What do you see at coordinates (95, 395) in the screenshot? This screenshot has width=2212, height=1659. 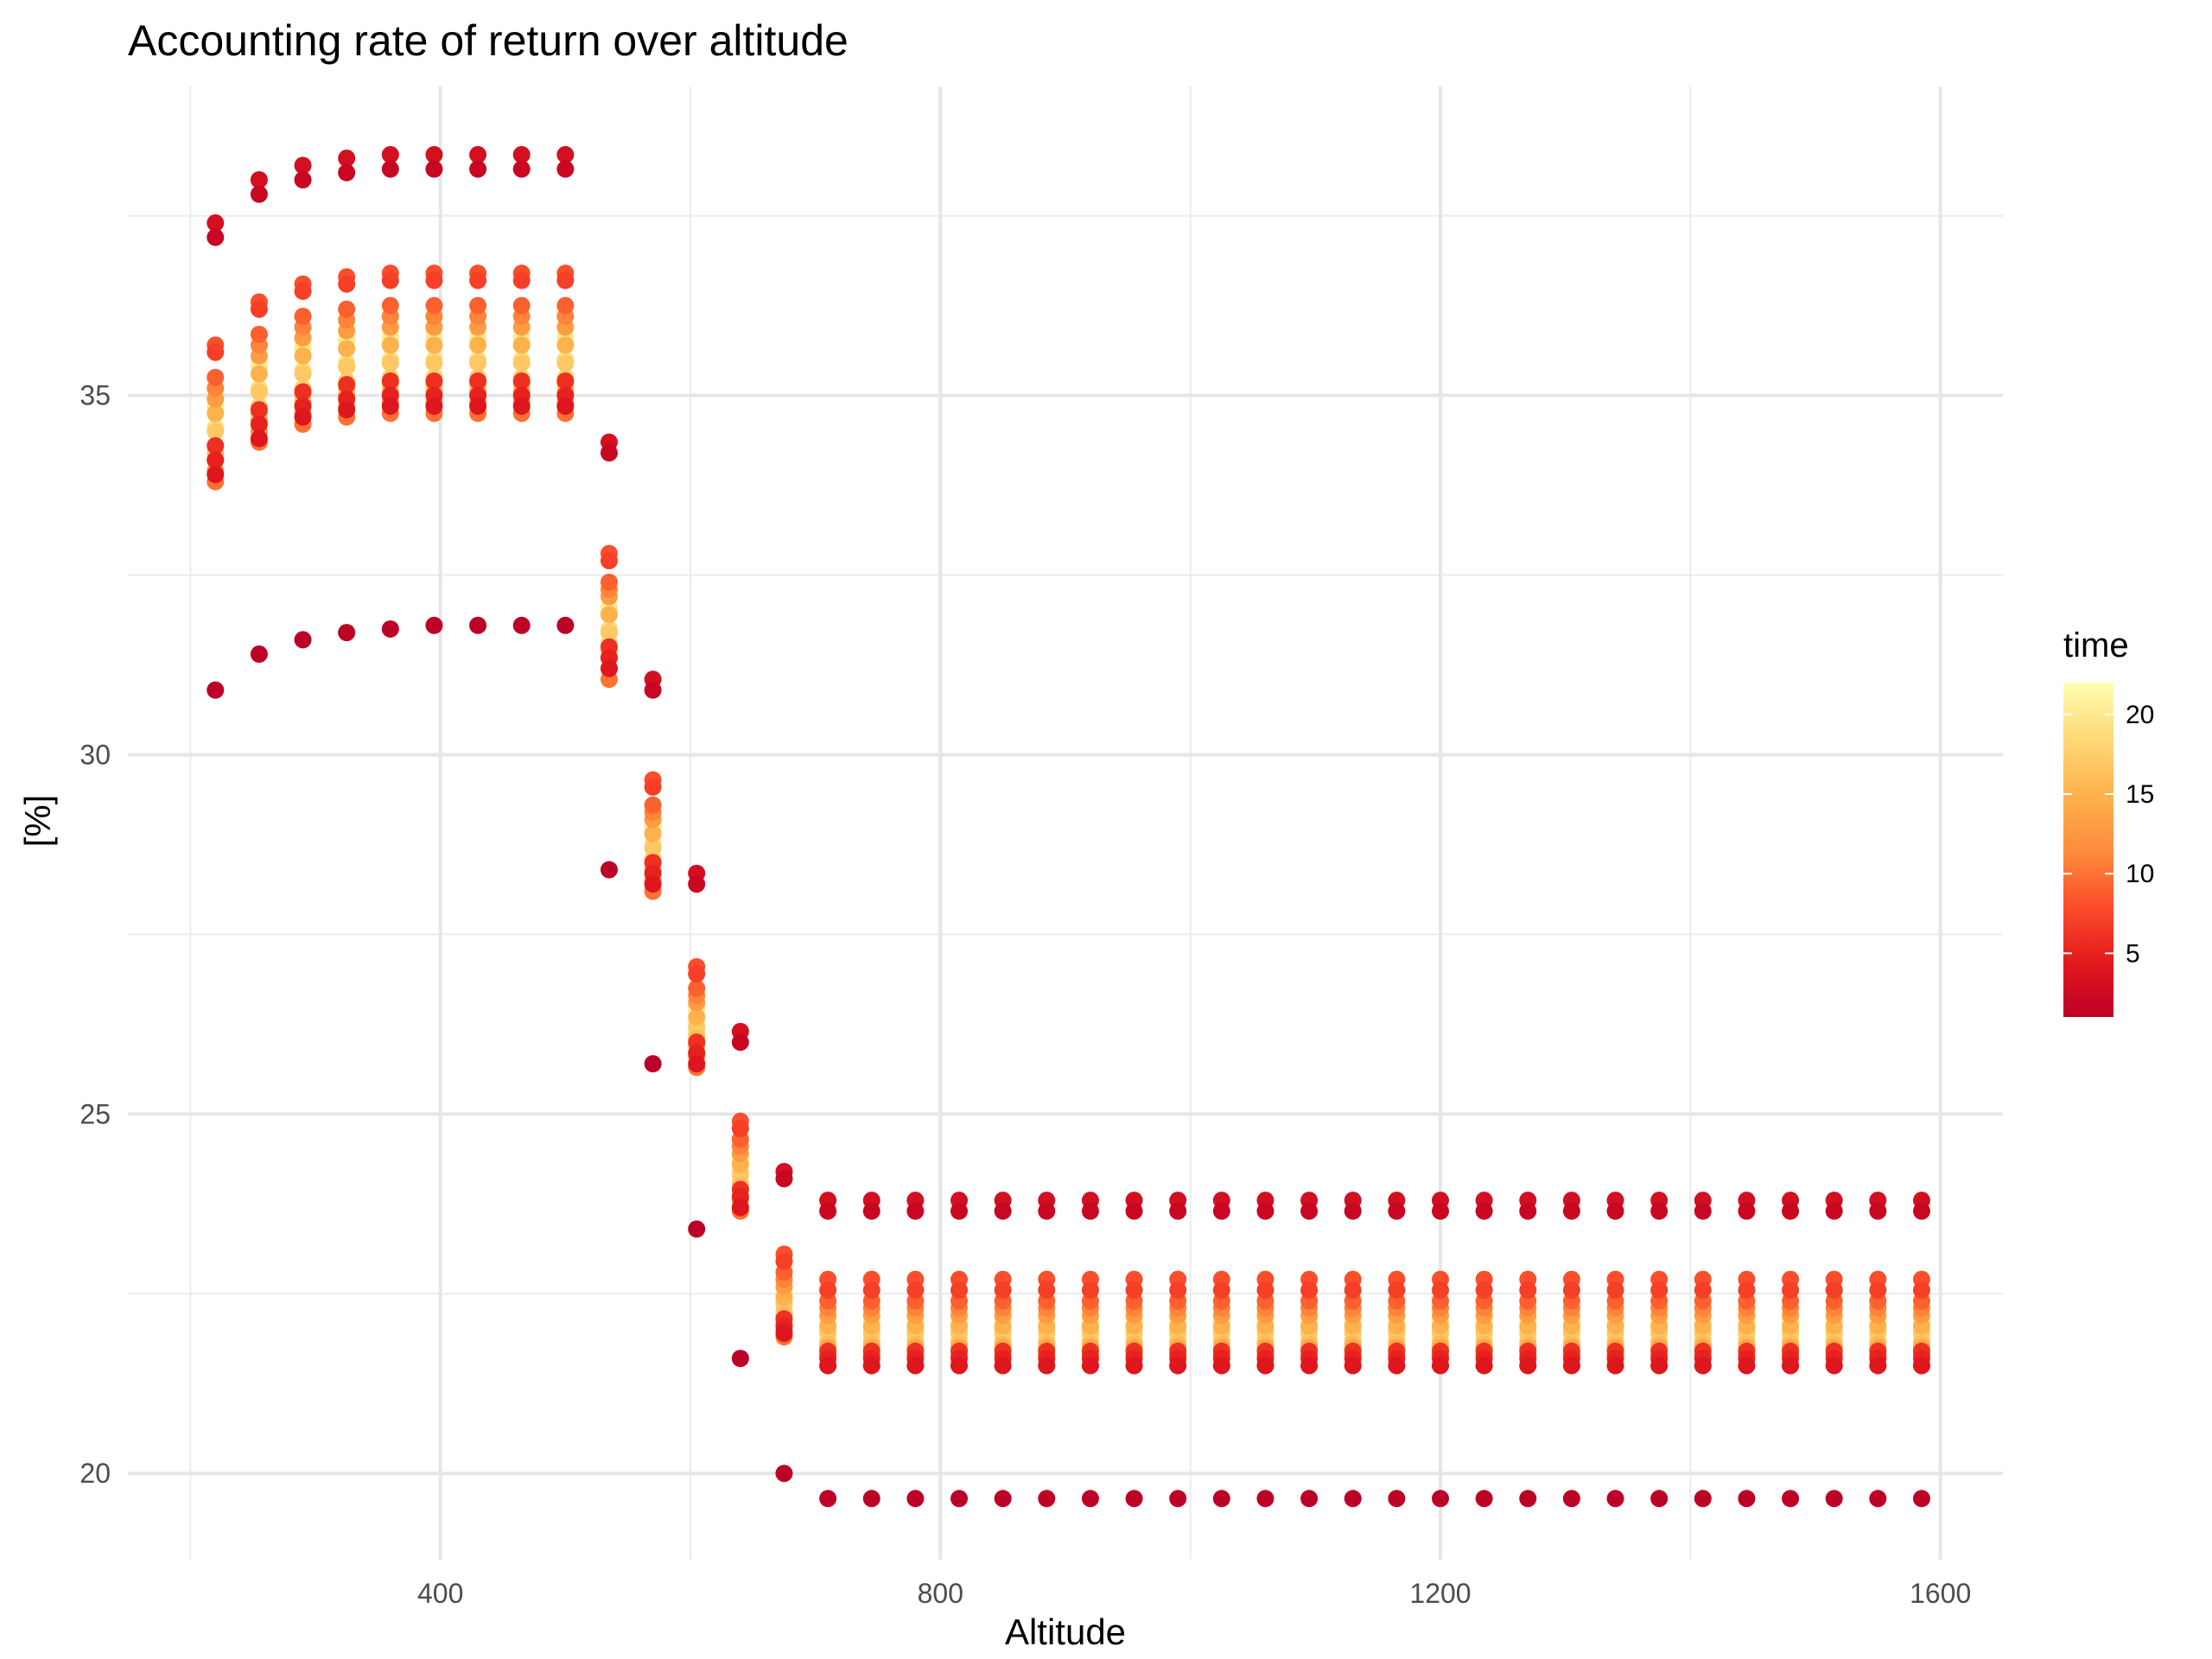 I see `y-tick-label: 35` at bounding box center [95, 395].